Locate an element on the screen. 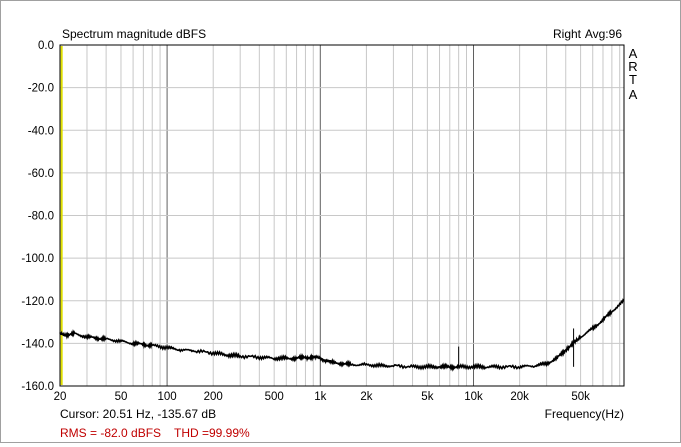 The width and height of the screenshot is (681, 447). y-tick-label: -40.0 is located at coordinates (41, 131).